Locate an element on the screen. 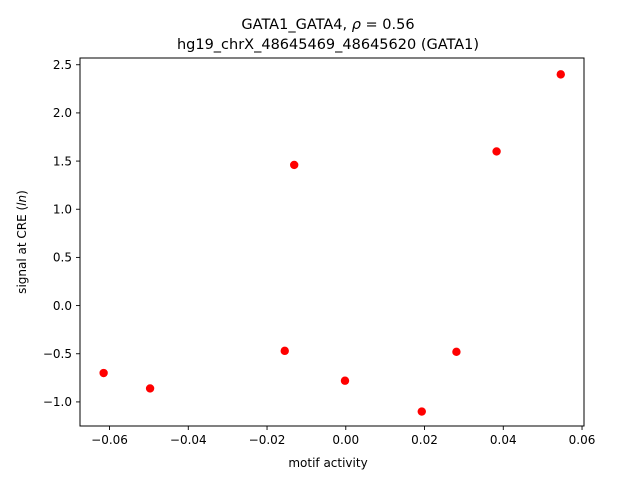 This screenshot has height=484, width=640. y-axis-ticks: −1.0 −0.5 0.0 0.5 1.0 1.5 2.0 2.5 is located at coordinates (61, 233).